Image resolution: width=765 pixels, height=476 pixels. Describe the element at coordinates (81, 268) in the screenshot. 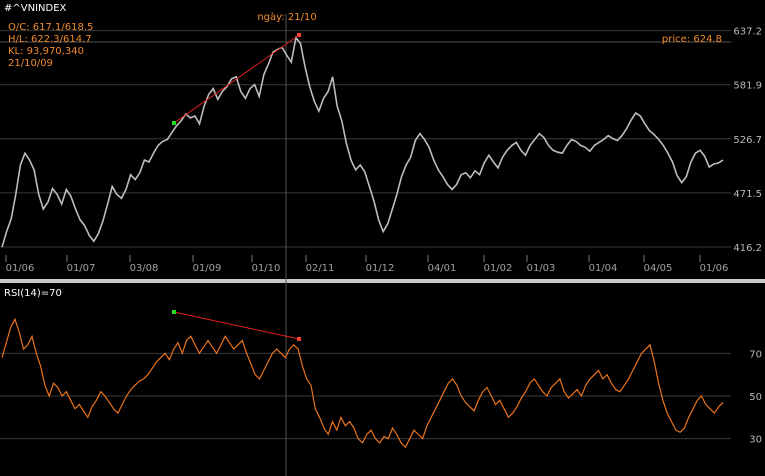

I see `x-tick-label: 01/07` at that location.